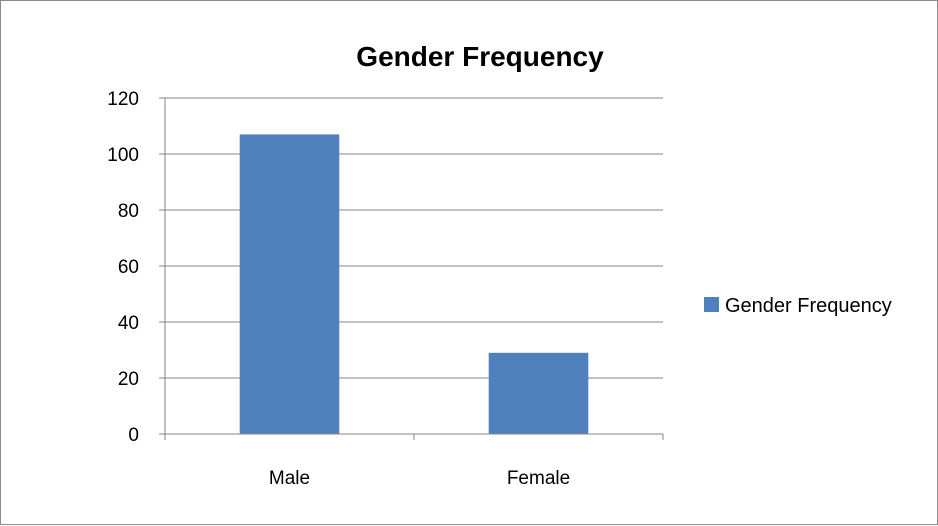 This screenshot has width=938, height=526. Describe the element at coordinates (128, 267) in the screenshot. I see `y-tick-label: 60` at that location.